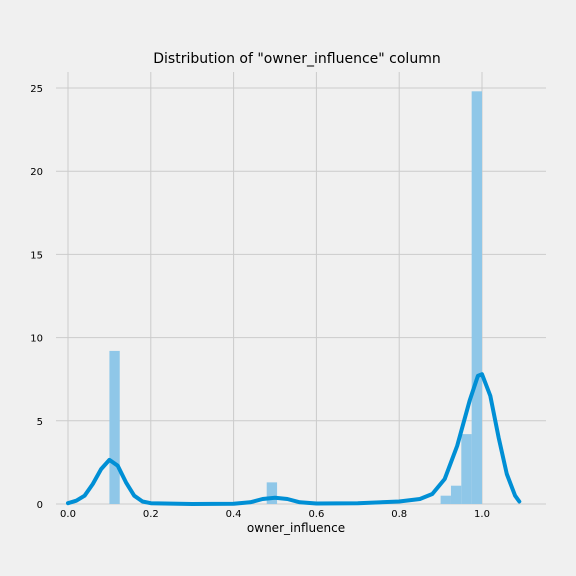 The image size is (576, 576). I want to click on y-tick-label-3: 15, so click(36, 255).